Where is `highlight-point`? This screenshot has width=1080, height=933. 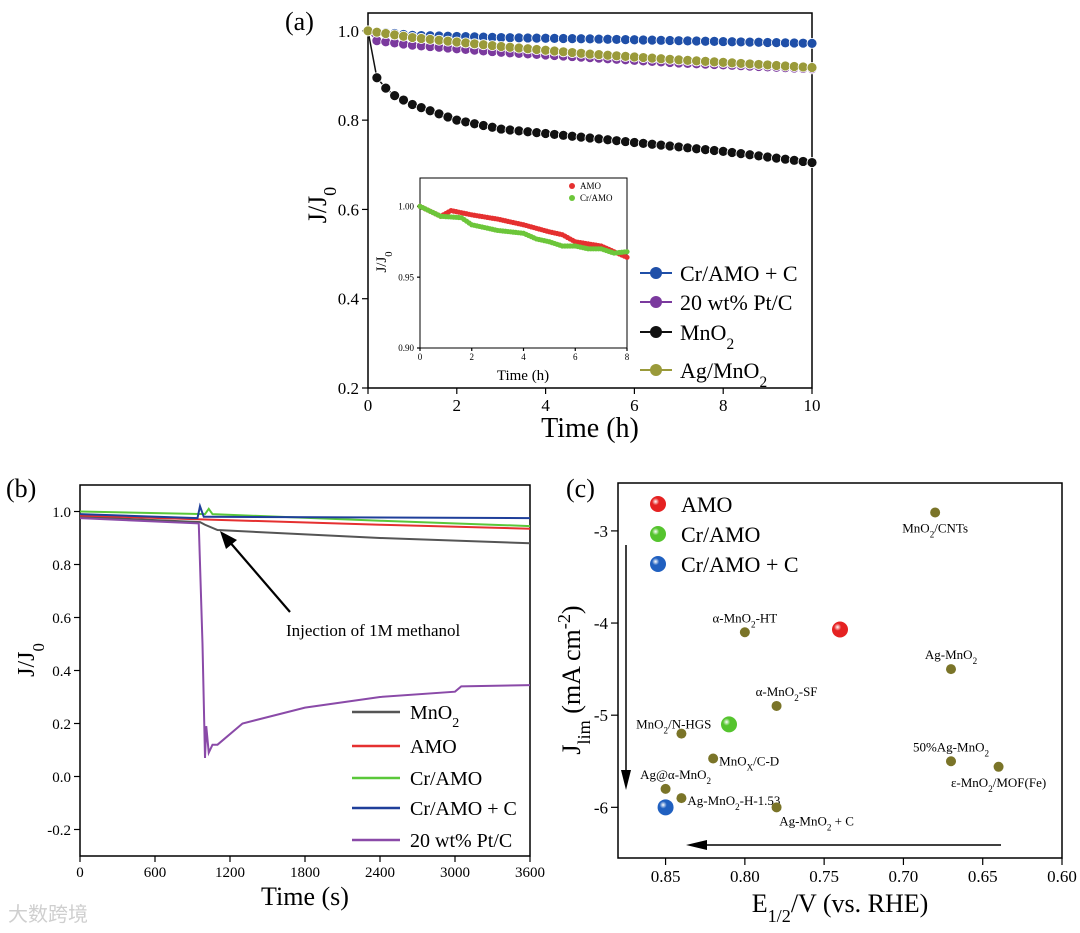 highlight-point is located at coordinates (665, 807).